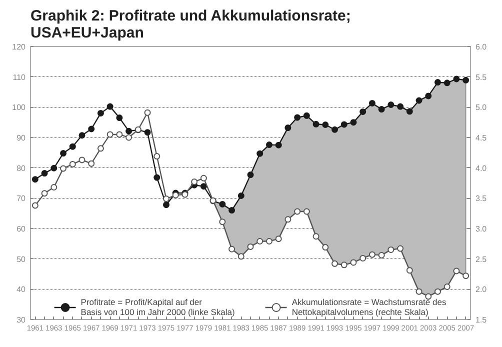 The width and height of the screenshot is (502, 347). Describe the element at coordinates (482, 77) in the screenshot. I see `y2-tick-label: 5.5` at that location.